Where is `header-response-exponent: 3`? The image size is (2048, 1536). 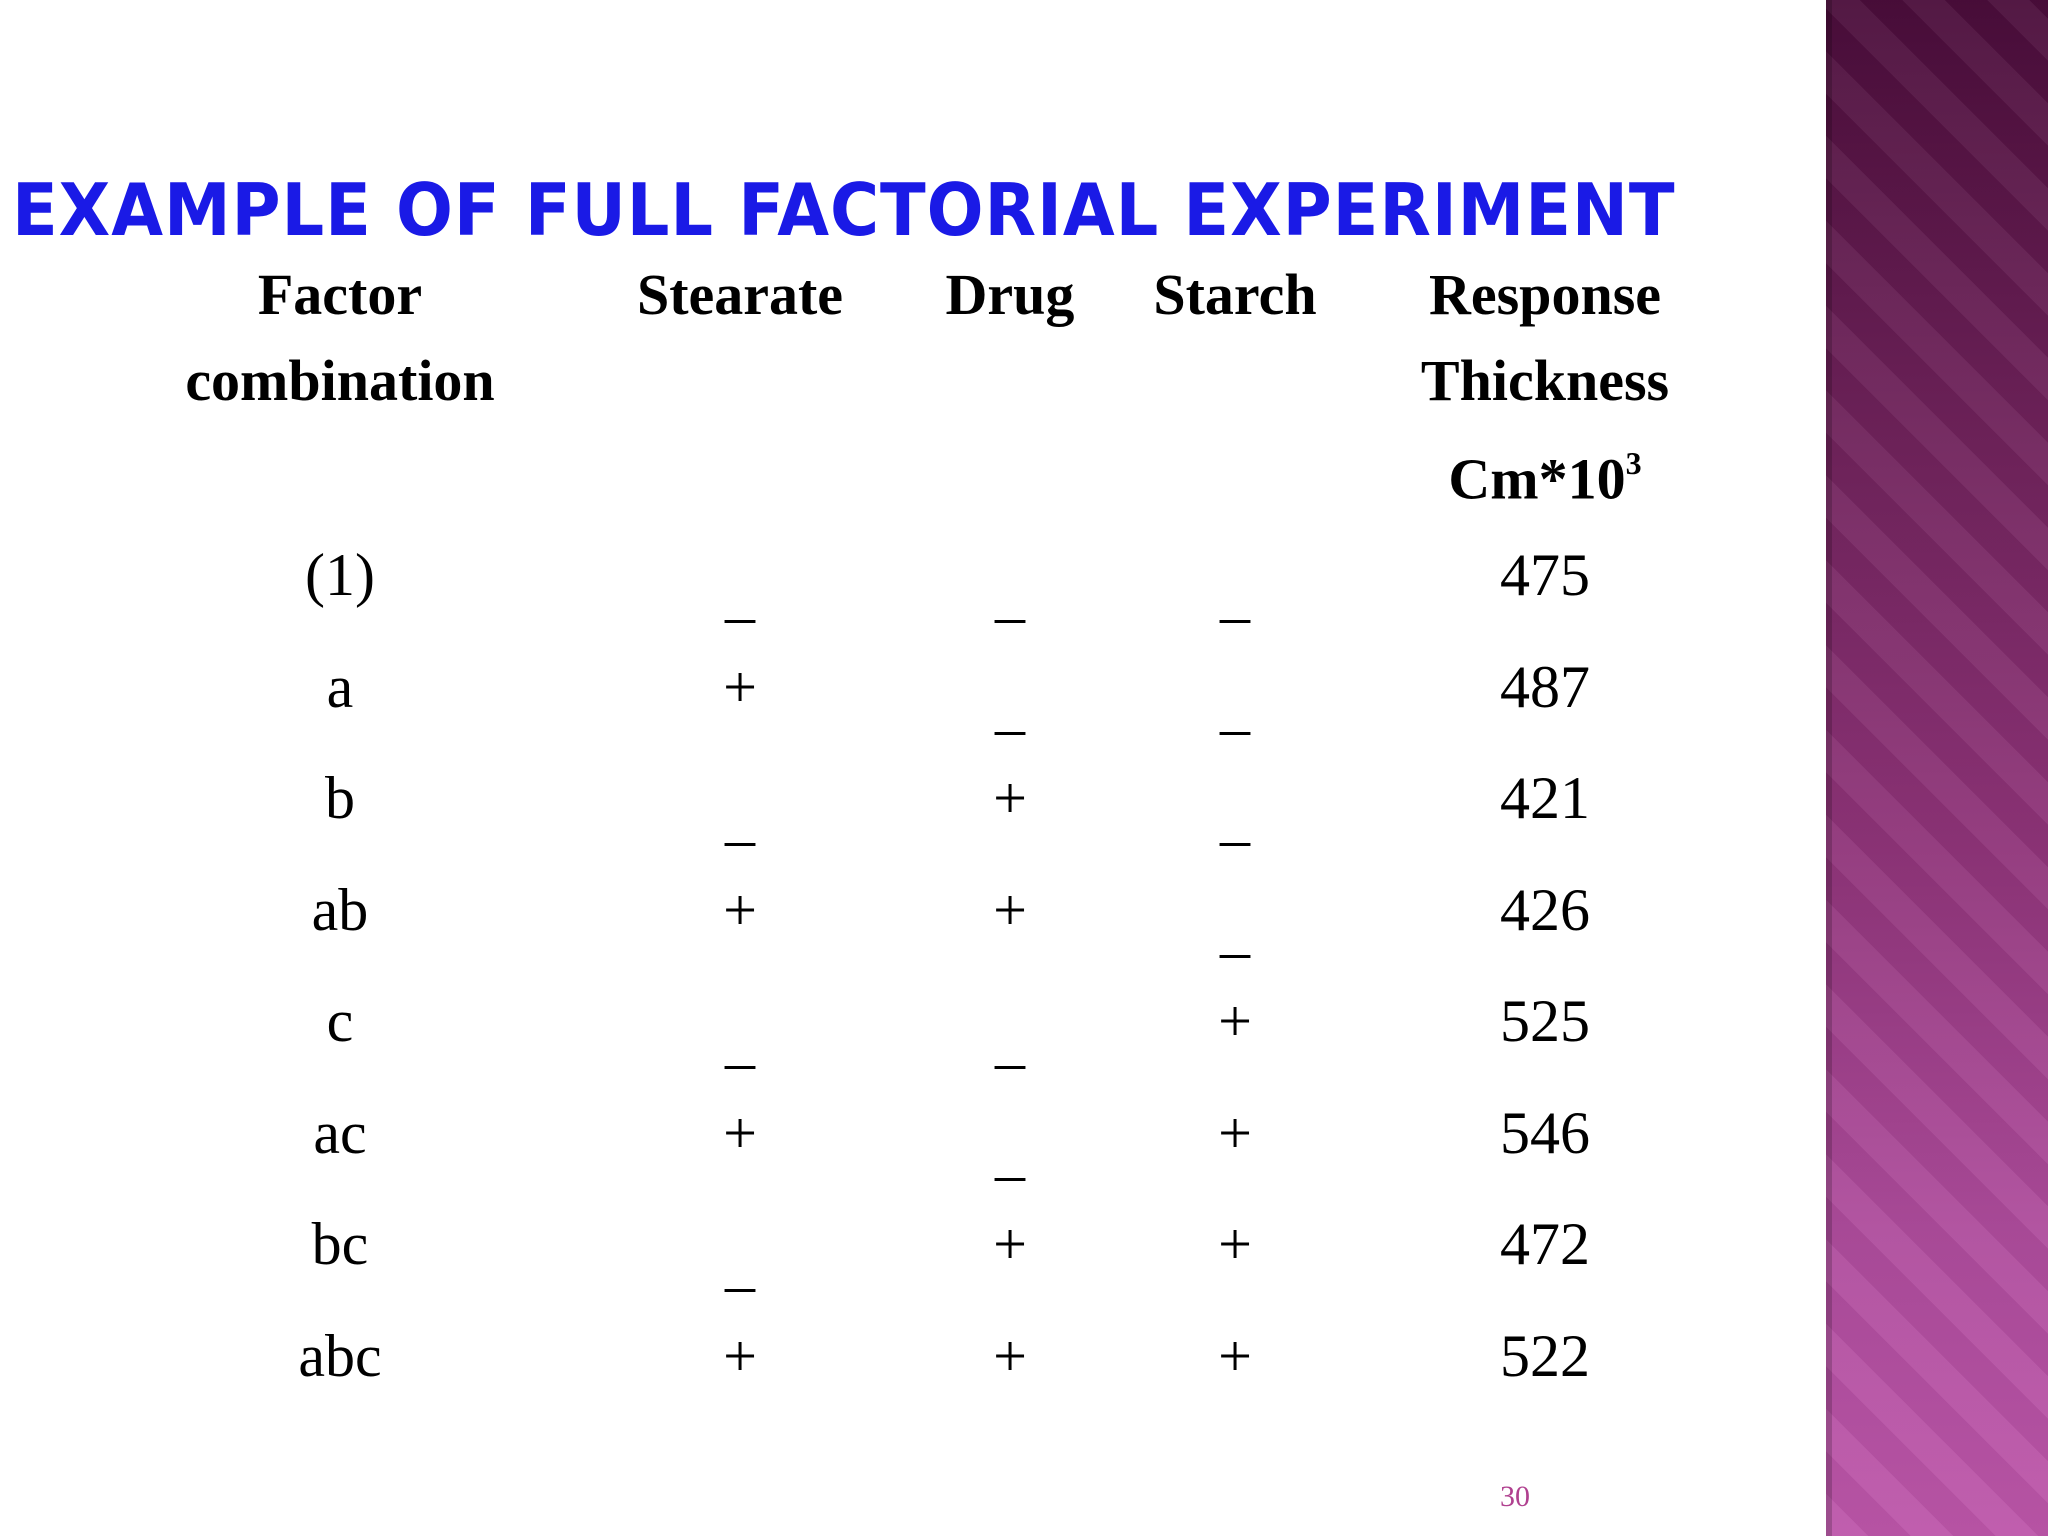
header-response-exponent: 3 is located at coordinates (1633, 463).